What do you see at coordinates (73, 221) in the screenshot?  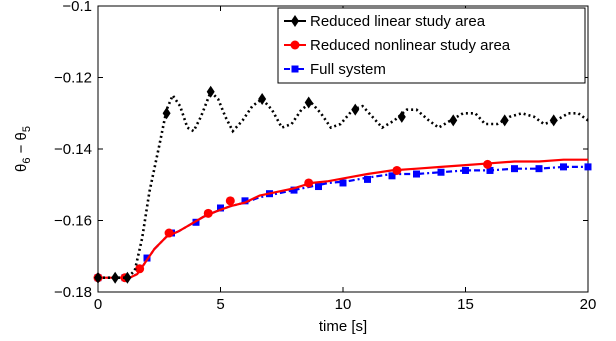 I see `y-tick-label: −0.16` at bounding box center [73, 221].